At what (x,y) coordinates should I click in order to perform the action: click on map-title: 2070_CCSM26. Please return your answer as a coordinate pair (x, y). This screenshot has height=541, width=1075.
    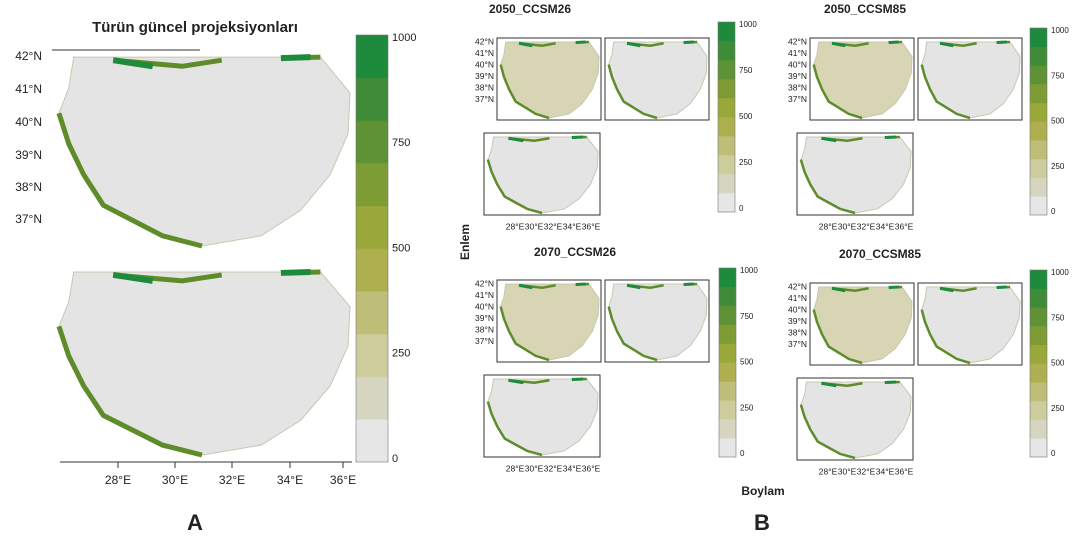
    Looking at the image, I should click on (575, 252).